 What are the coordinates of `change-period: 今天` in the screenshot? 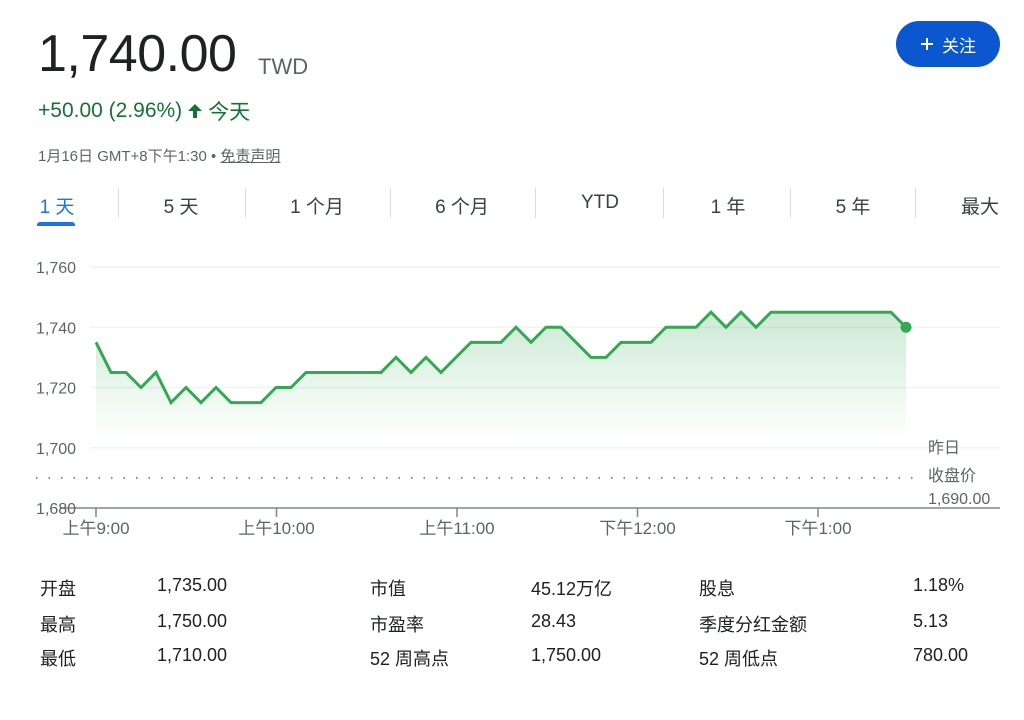 It's located at (229, 112).